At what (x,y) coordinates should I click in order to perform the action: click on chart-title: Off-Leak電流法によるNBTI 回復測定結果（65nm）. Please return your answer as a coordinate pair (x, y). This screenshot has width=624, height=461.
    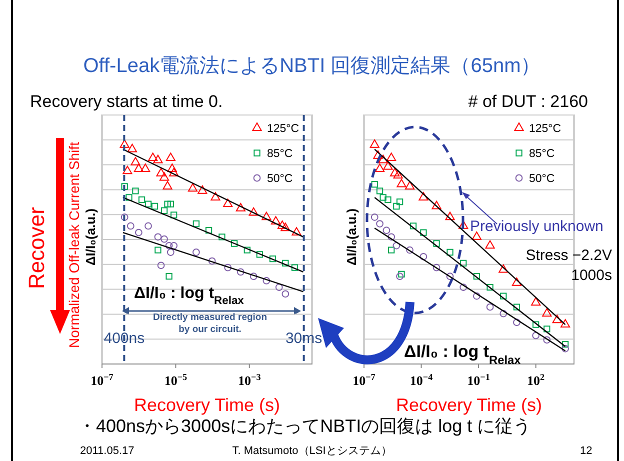
    Looking at the image, I should click on (312, 66).